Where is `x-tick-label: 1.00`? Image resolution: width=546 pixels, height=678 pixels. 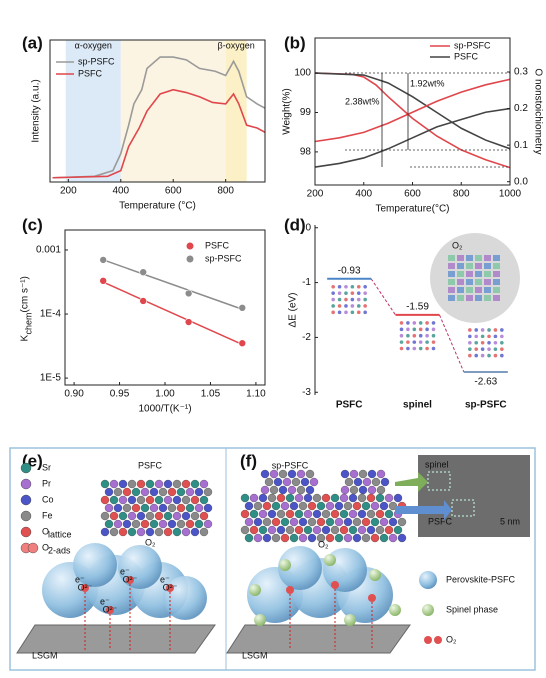 x-tick-label: 1.00 is located at coordinates (165, 394).